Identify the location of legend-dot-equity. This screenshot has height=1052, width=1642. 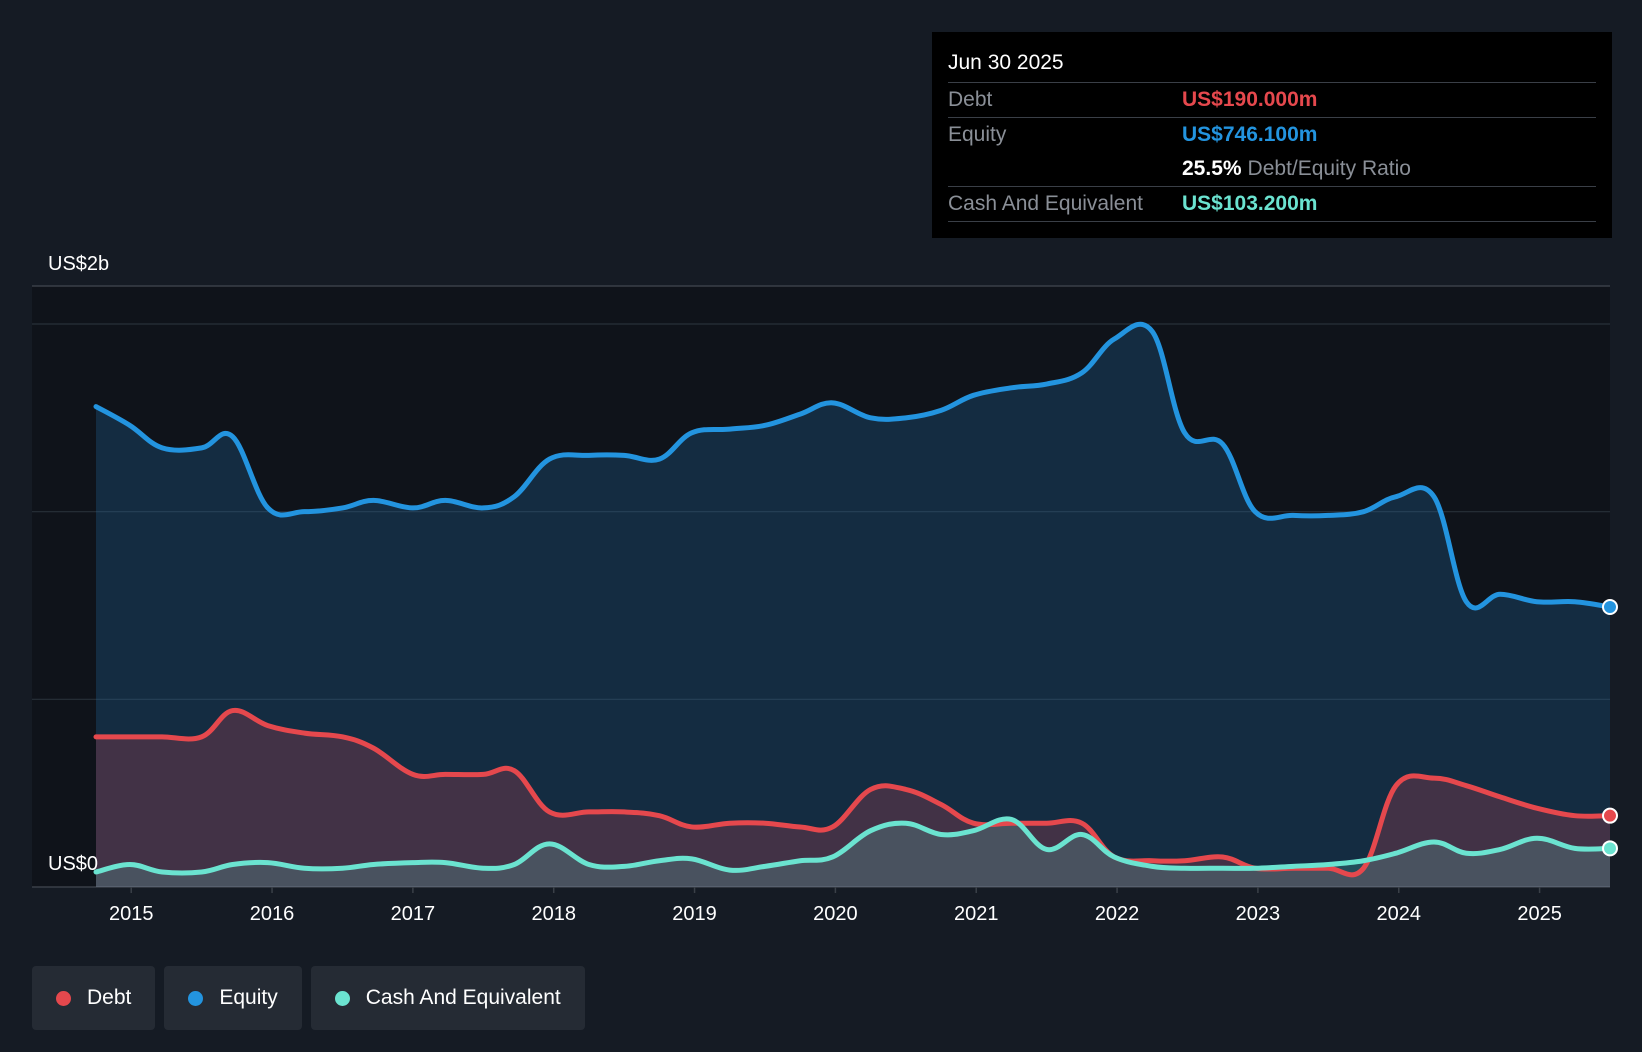
(196, 998).